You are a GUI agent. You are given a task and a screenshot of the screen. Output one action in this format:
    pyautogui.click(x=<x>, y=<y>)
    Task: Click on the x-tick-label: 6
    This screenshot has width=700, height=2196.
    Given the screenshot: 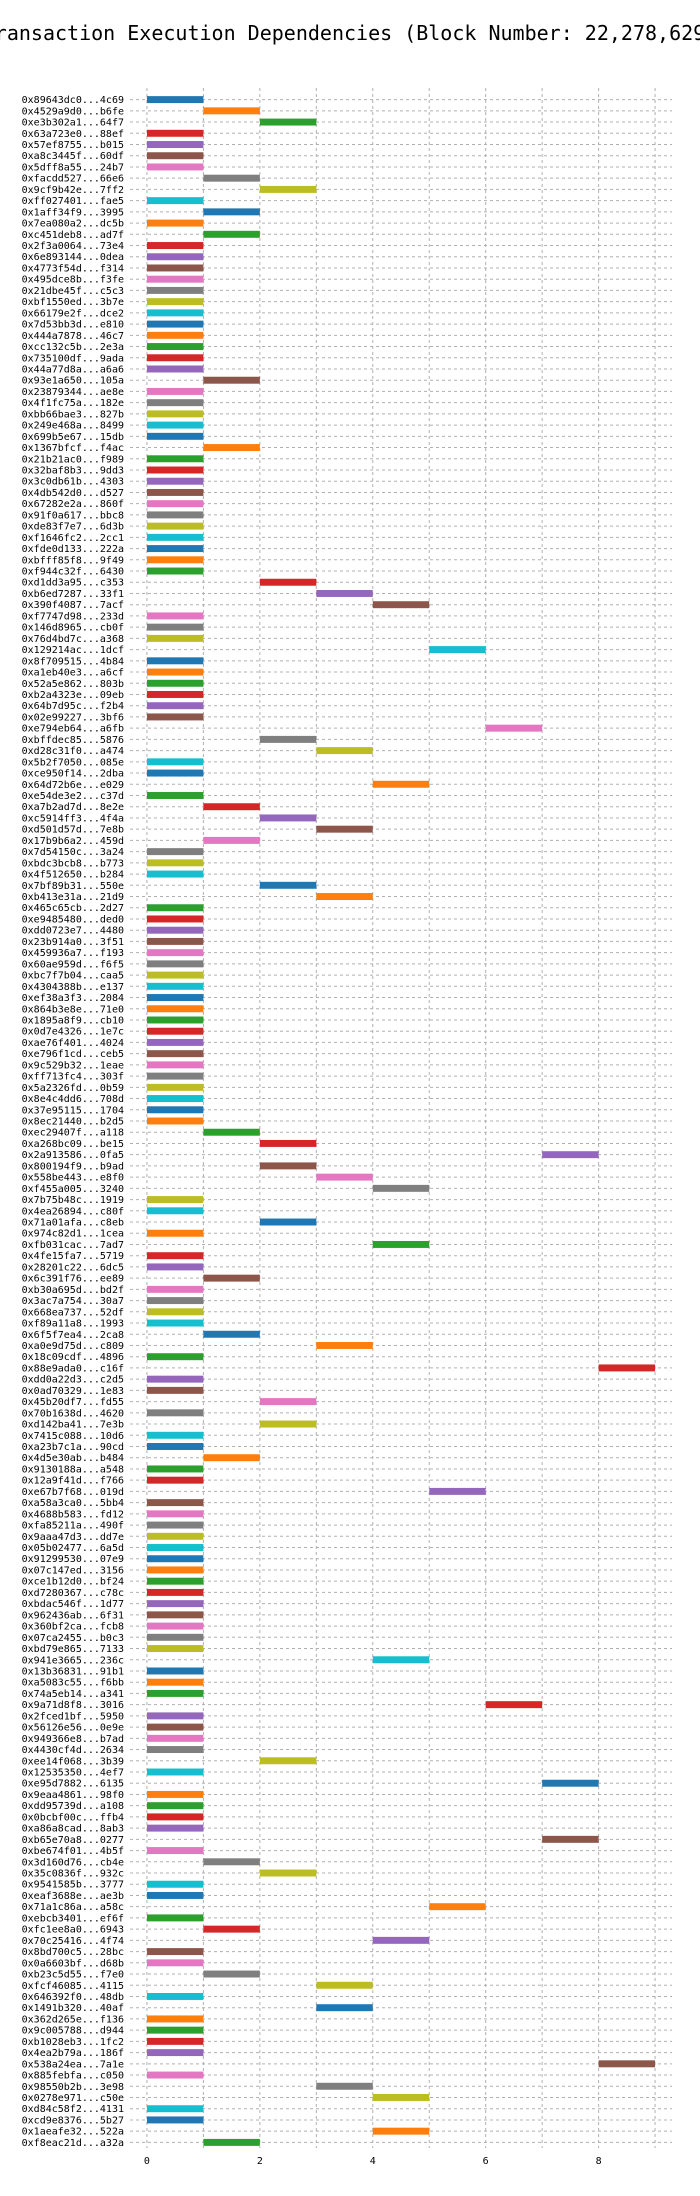 What is the action you would take?
    pyautogui.click(x=486, y=2161)
    